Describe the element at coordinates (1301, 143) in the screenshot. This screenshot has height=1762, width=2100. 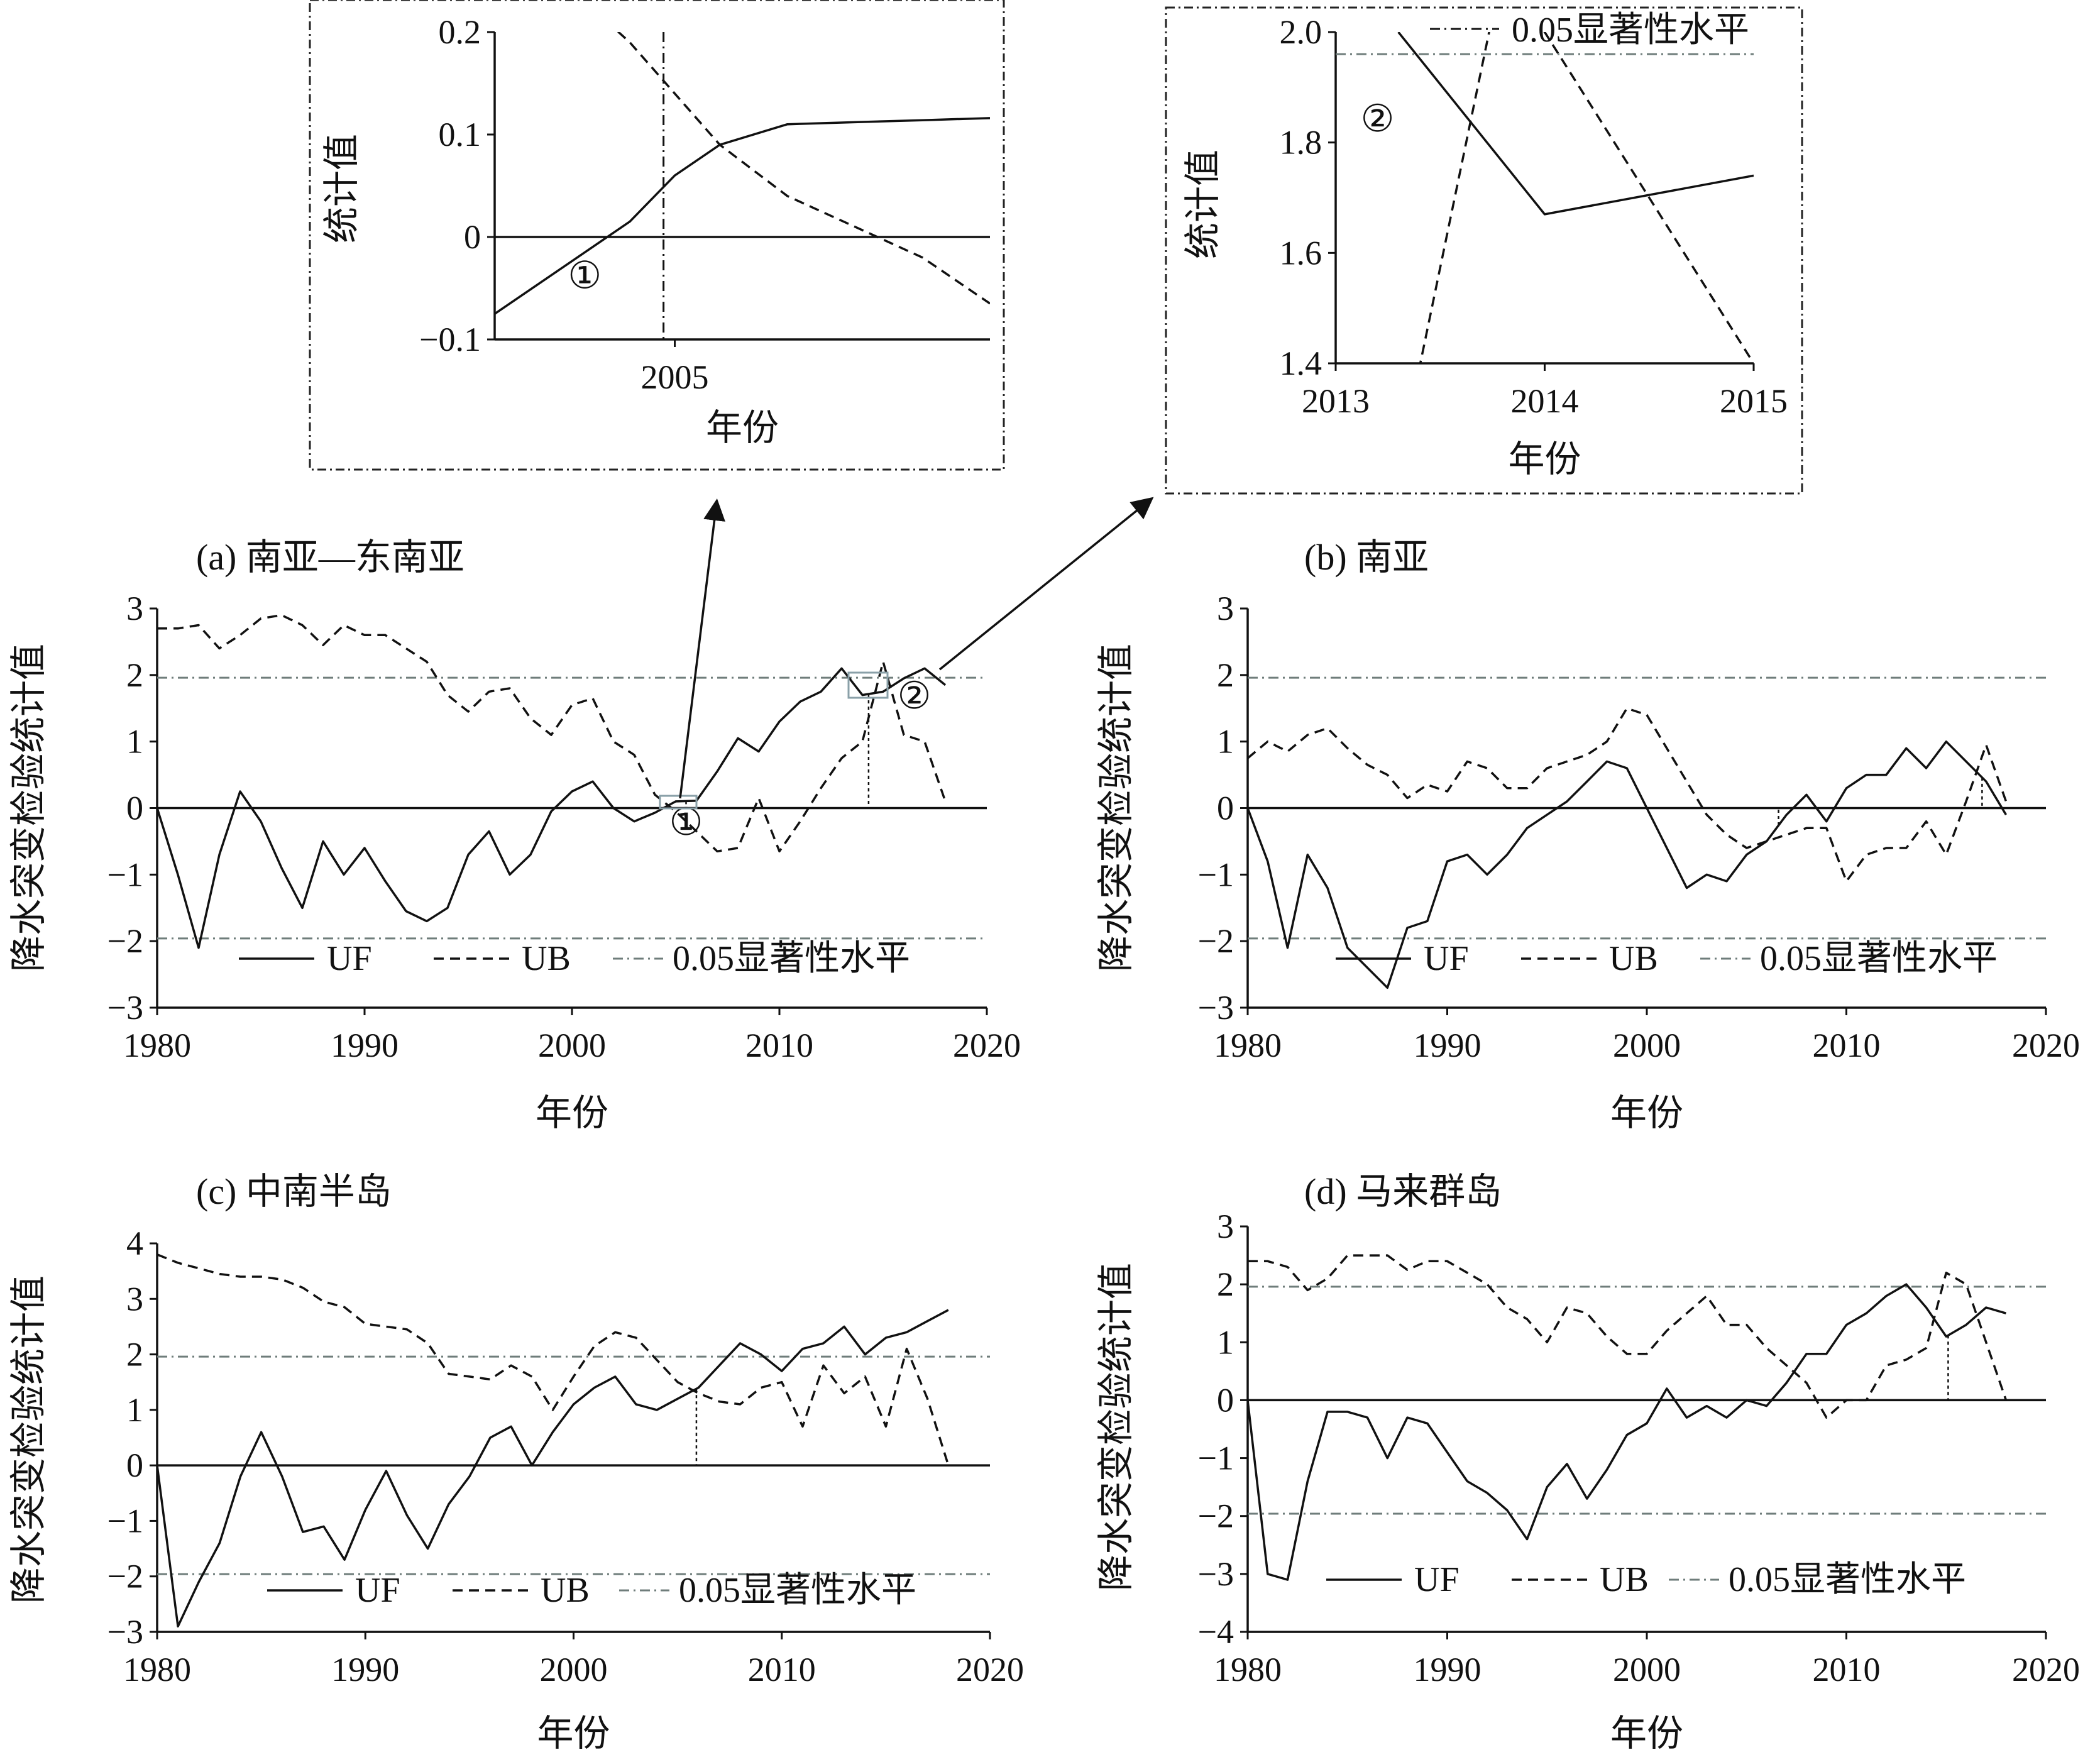
I see `y-tick-label: 1.8` at that location.